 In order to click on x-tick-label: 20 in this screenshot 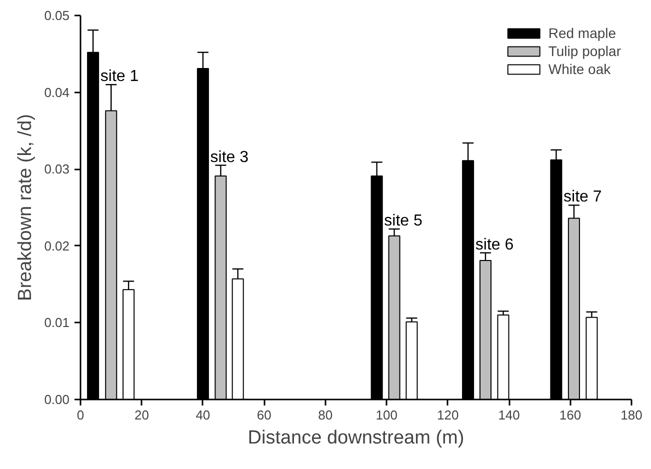, I will do `click(141, 415)`.